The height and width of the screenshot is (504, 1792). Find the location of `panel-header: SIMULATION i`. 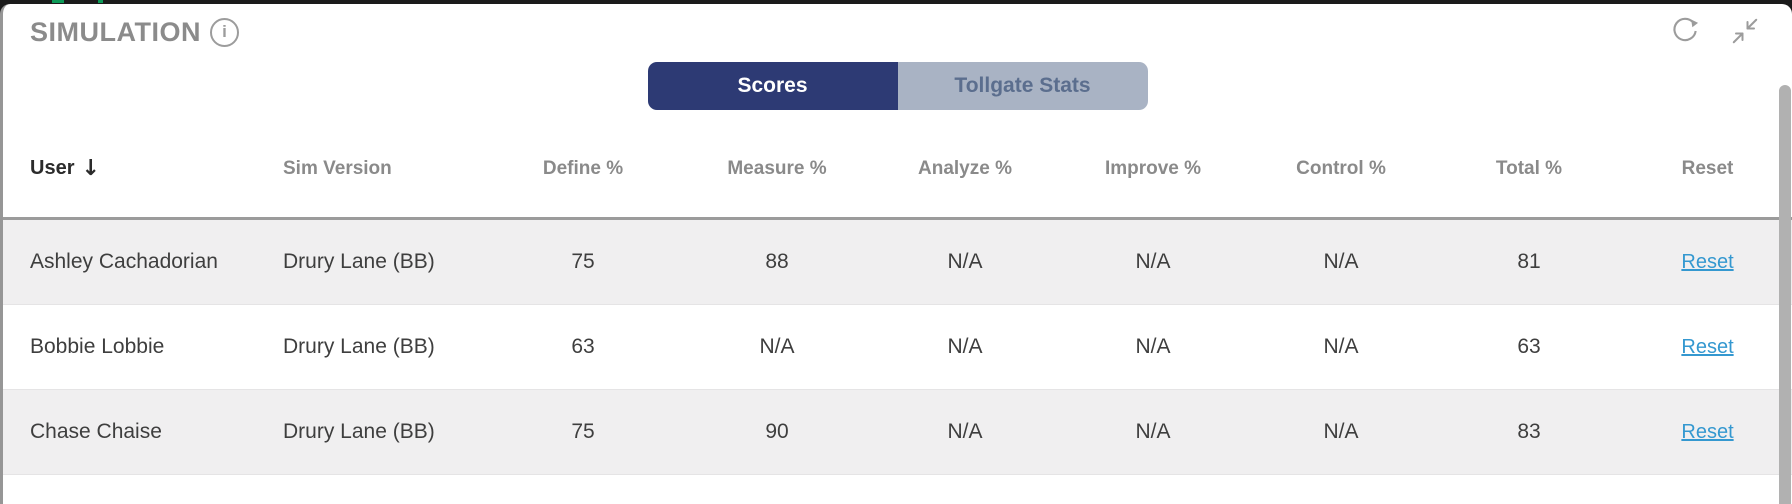

panel-header: SIMULATION i is located at coordinates (896, 32).